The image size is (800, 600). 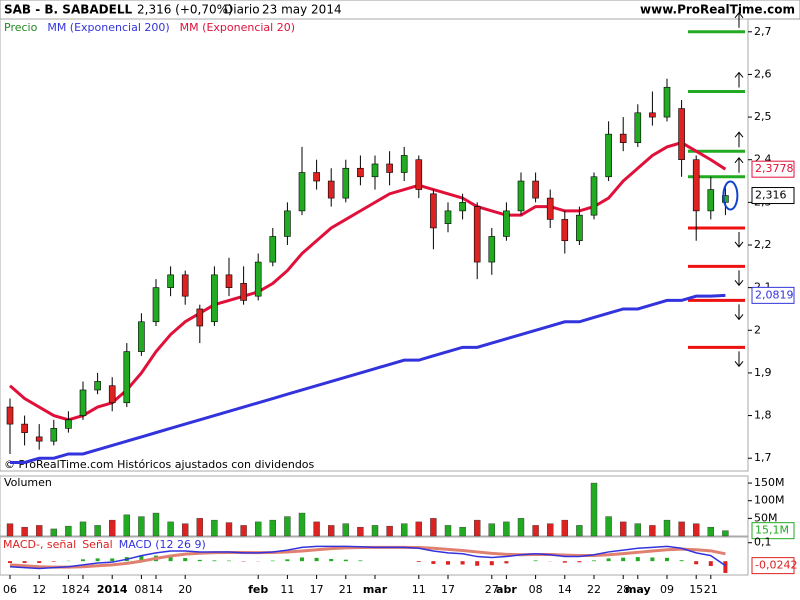 What do you see at coordinates (766, 517) in the screenshot?
I see `y-tick-label: 50M` at bounding box center [766, 517].